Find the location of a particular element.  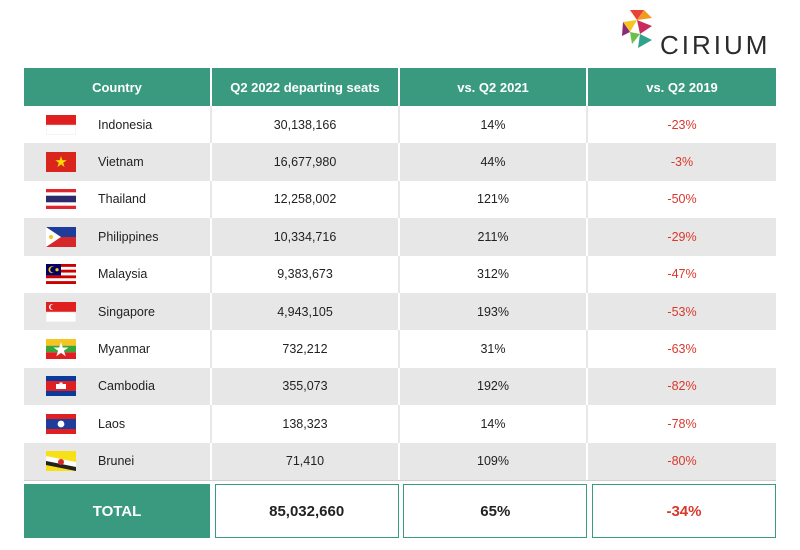

cirium-logo: CIRIUM is located at coordinates (703, 34).